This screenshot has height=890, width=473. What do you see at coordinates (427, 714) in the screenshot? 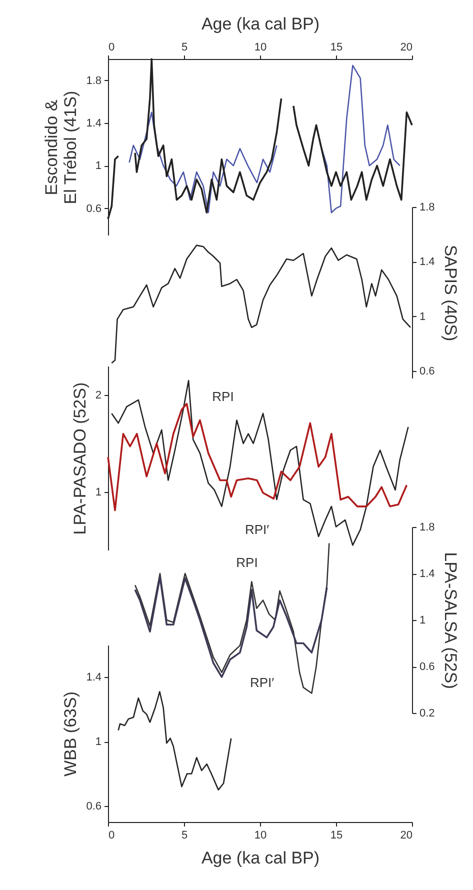
I see `y2-tick-label: 0.2` at bounding box center [427, 714].